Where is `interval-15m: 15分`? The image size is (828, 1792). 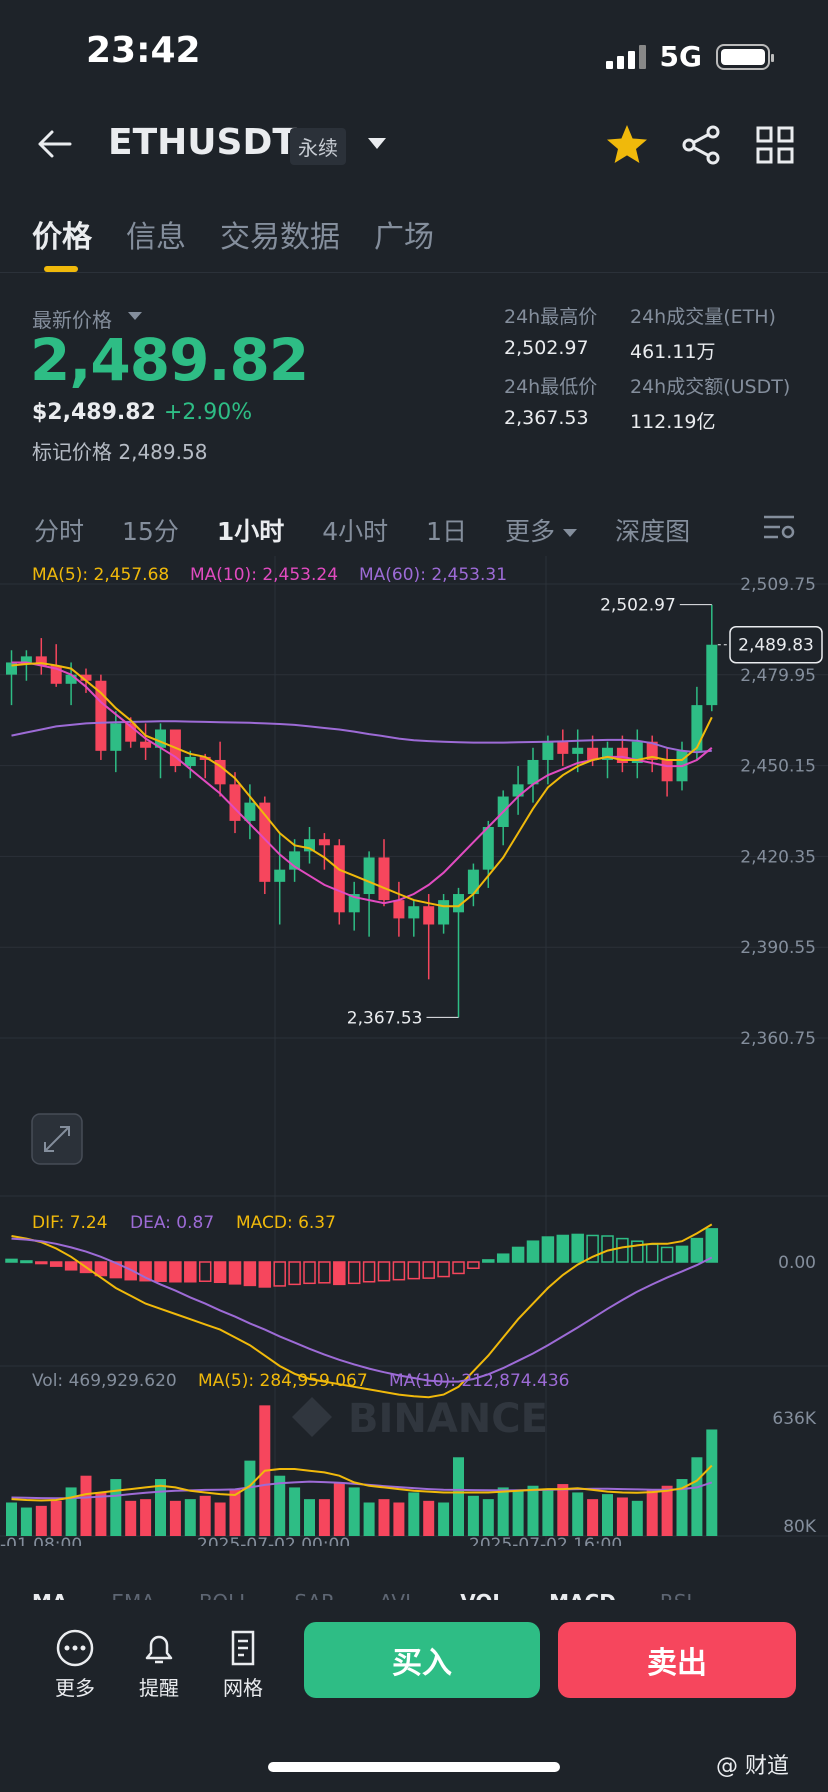 interval-15m: 15分 is located at coordinates (150, 531).